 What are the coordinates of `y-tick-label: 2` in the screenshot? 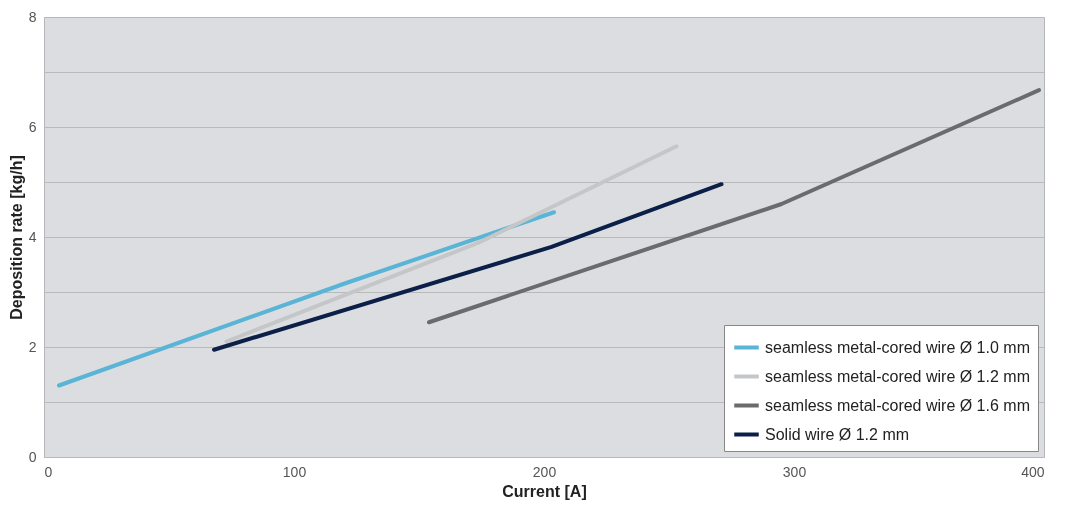 It's located at (32, 346).